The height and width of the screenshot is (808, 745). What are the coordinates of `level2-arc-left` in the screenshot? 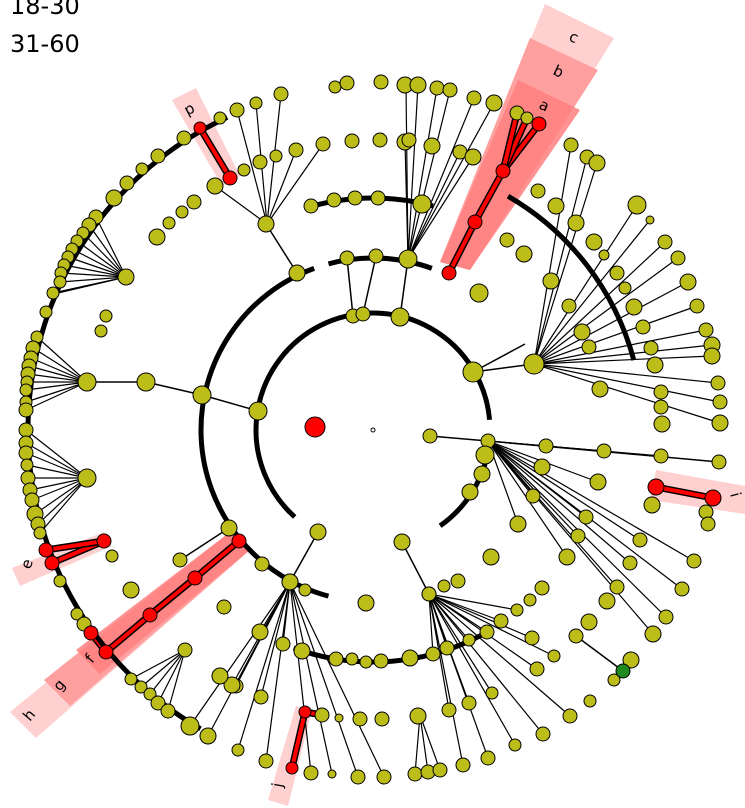 It's located at (264, 432).